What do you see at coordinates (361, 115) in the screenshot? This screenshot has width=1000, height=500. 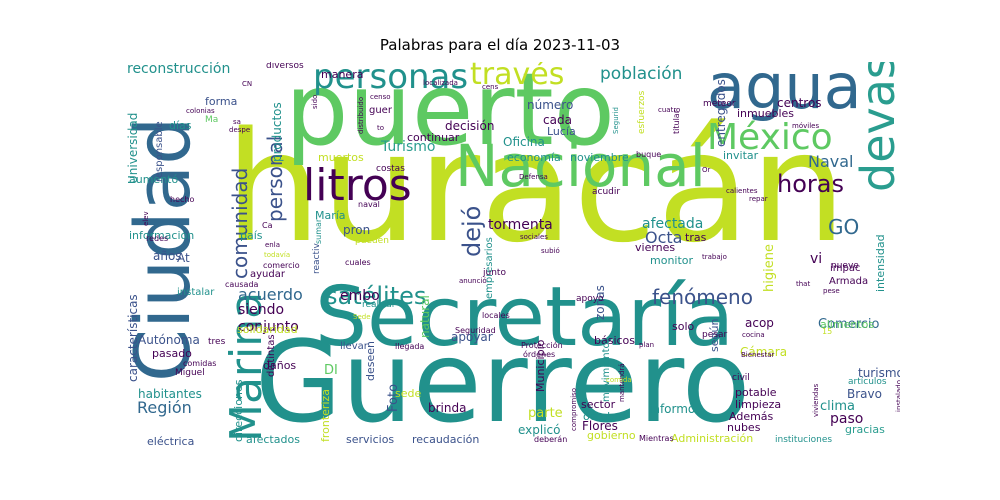 I see `cloud-word: distribuido` at bounding box center [361, 115].